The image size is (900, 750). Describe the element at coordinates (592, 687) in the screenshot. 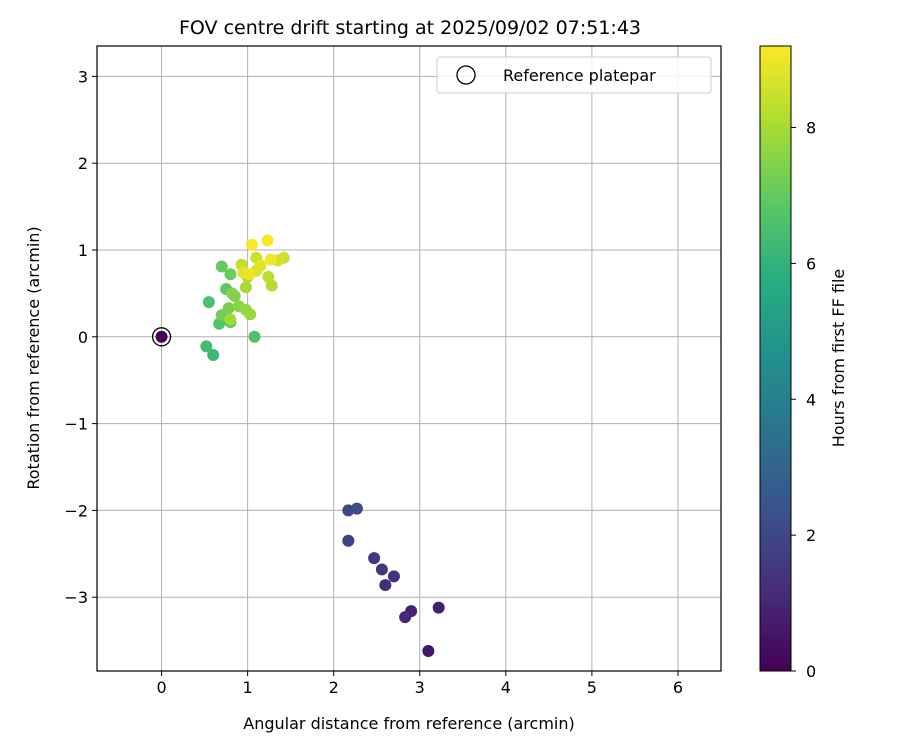

I see `x-tick-label: 5` at that location.